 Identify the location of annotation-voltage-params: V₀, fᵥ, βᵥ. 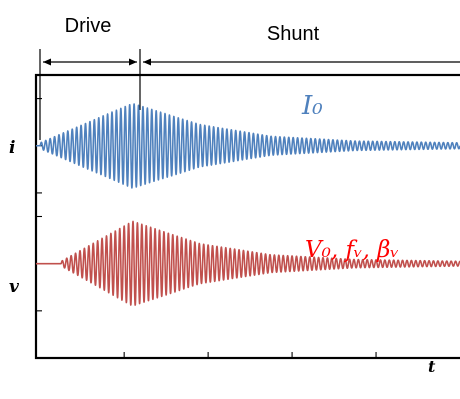
(352, 250).